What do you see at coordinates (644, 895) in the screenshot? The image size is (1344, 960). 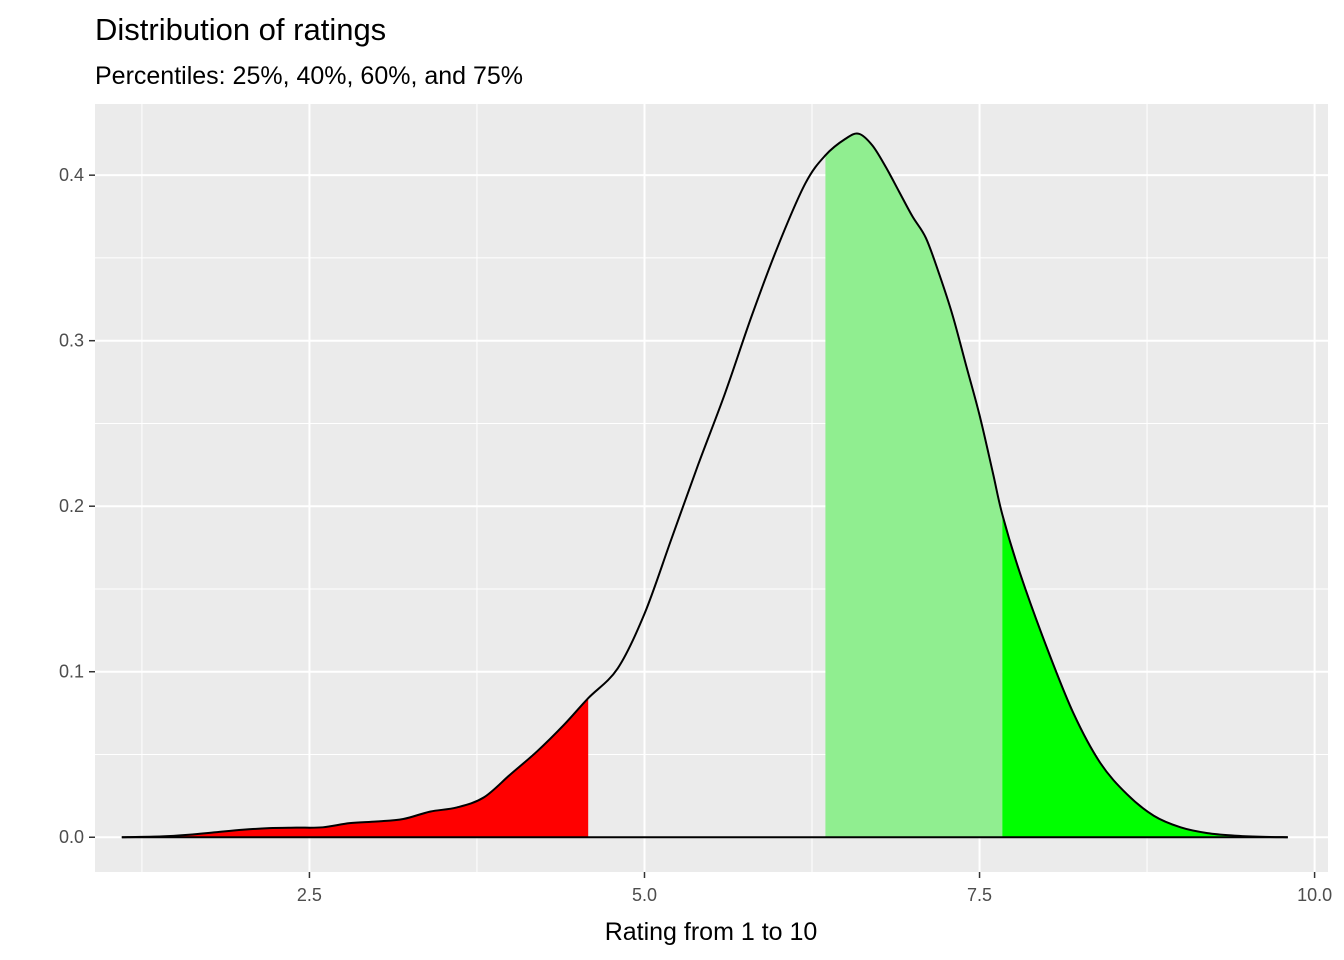 I see `x-tick-label: 5.0` at bounding box center [644, 895].